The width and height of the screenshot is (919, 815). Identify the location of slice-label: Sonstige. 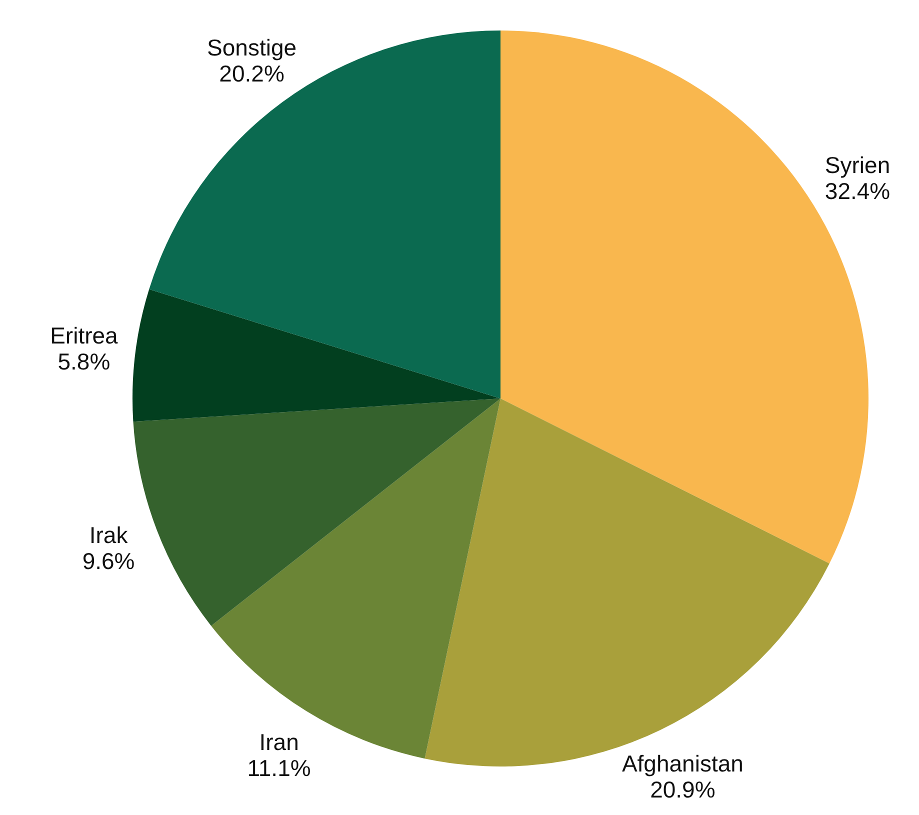
(252, 47).